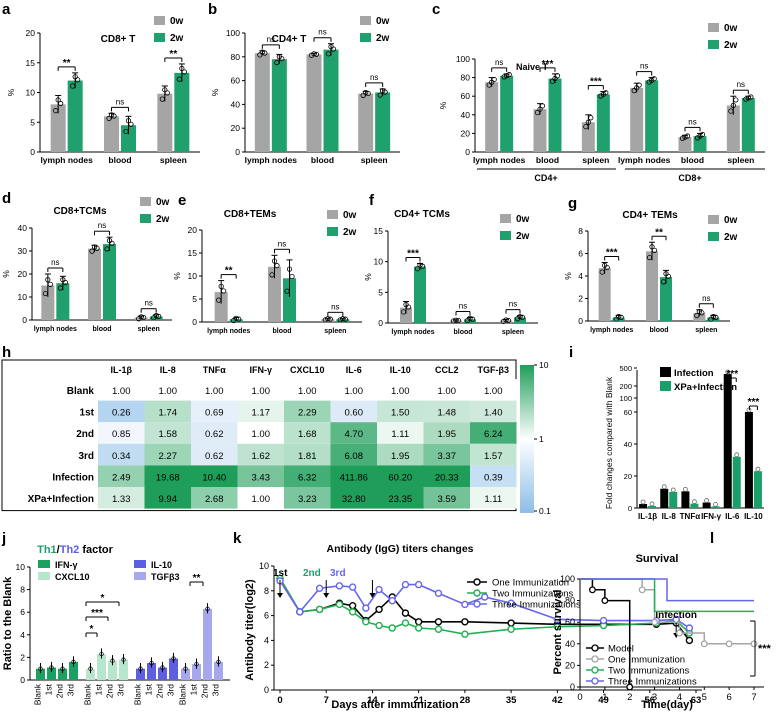 This screenshot has height=716, width=778. I want to click on panel-h-cell-value: 2.29, so click(307, 413).